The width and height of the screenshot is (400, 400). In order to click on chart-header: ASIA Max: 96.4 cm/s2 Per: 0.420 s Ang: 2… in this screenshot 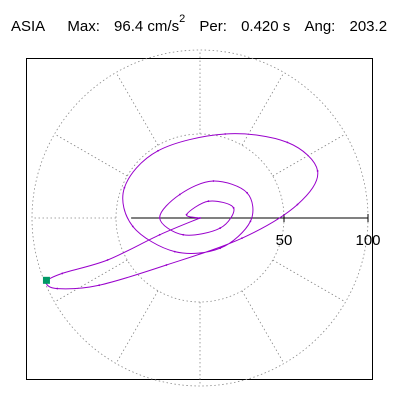, I will do `click(199, 26)`.